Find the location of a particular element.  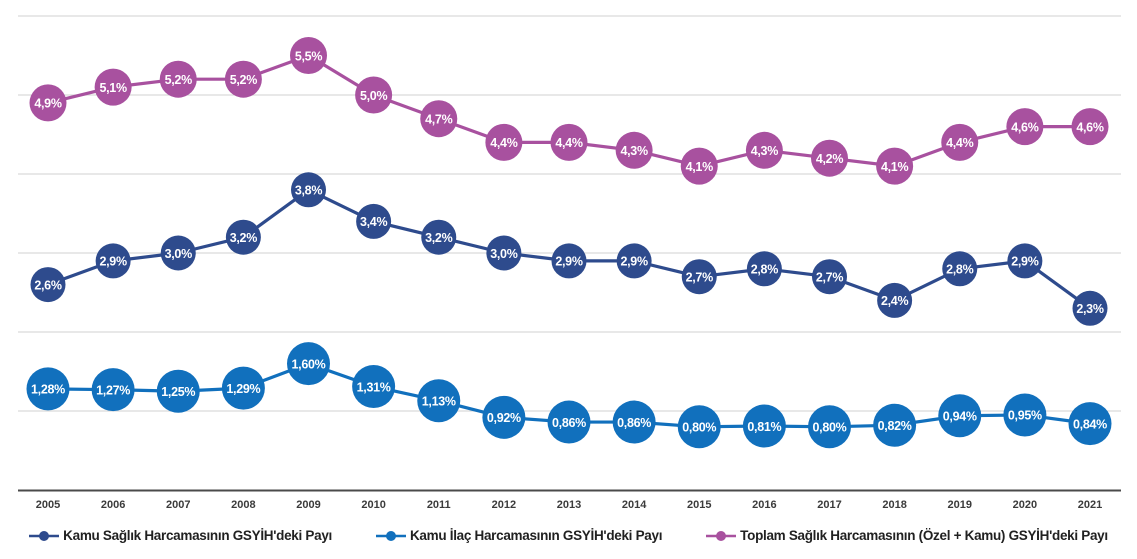

x-axis-tick-label: 2008 is located at coordinates (243, 505).